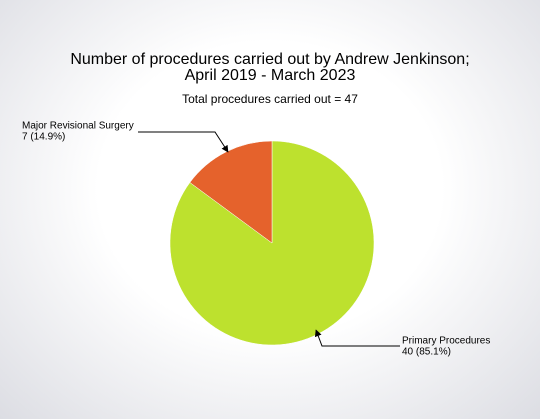  Describe the element at coordinates (43, 137) in the screenshot. I see `slice-value-label: 7 (14.9%)` at that location.